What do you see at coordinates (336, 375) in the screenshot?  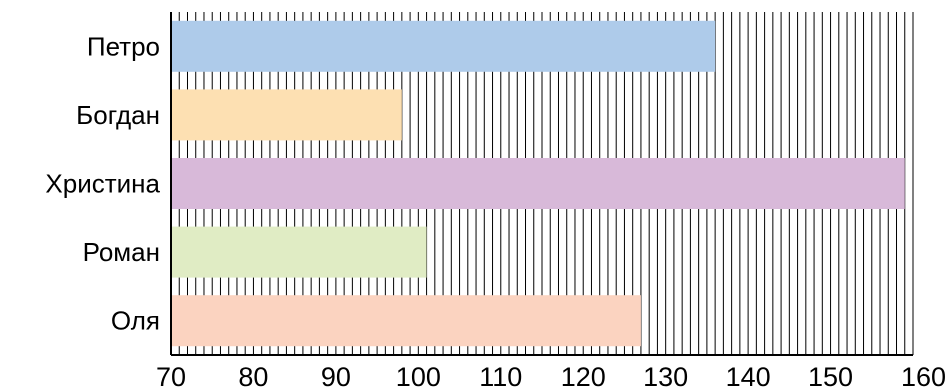 I see `x-tick-label: 90` at bounding box center [336, 375].